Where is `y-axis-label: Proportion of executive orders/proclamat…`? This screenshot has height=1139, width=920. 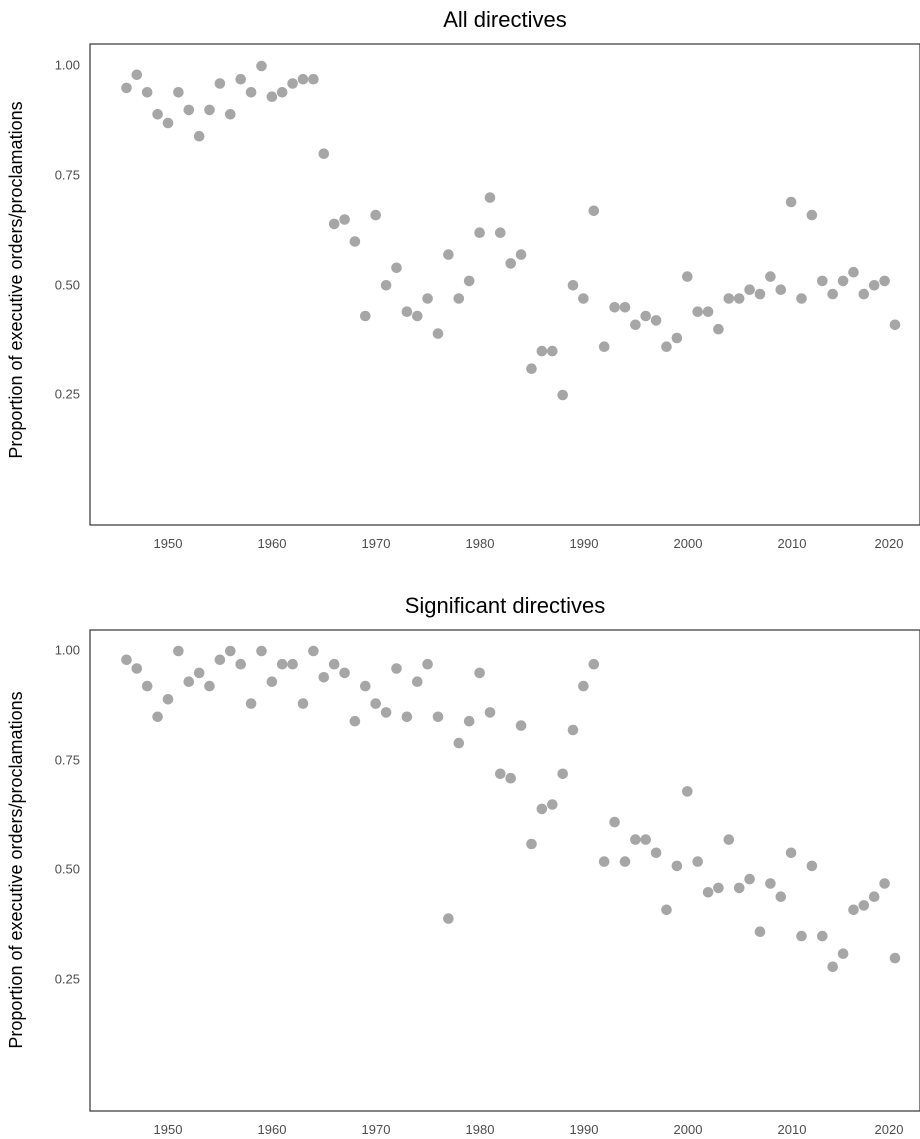 y-axis-label: Proportion of executive orders/proclamat… is located at coordinates (16, 279).